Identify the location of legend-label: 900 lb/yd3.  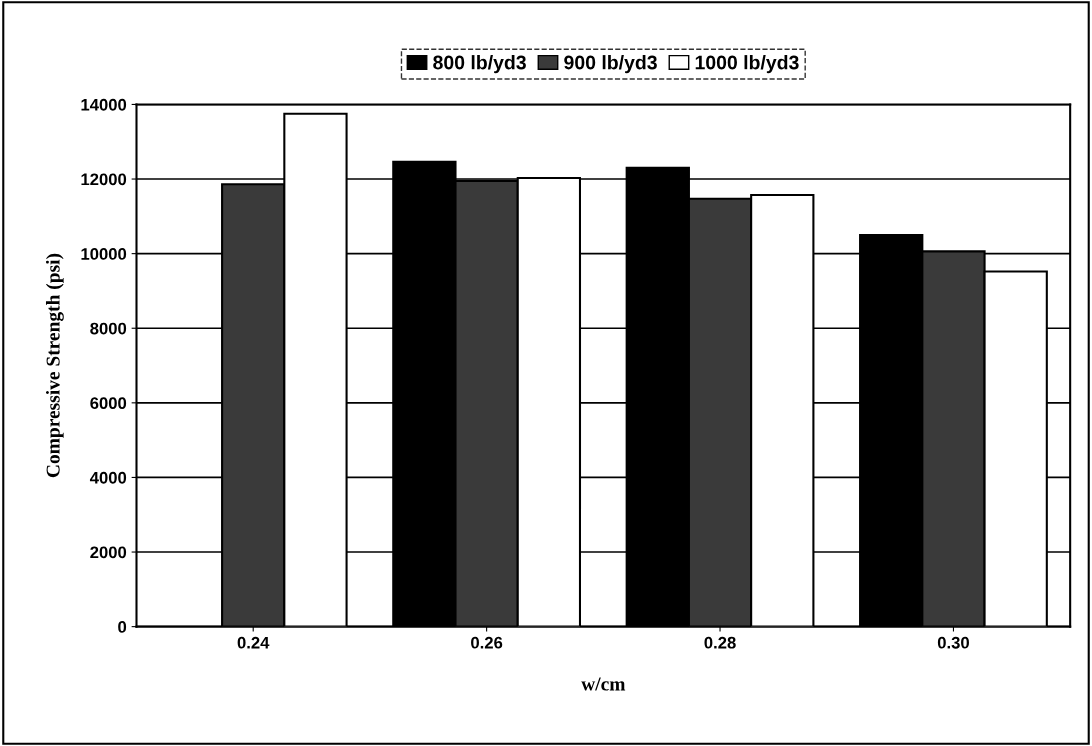
(610, 64).